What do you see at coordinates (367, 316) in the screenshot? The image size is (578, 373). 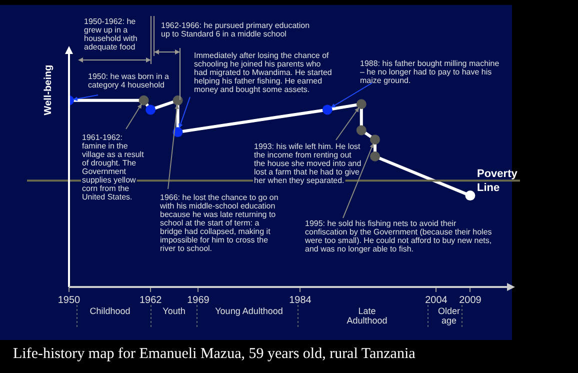 I see `text: Late Adulthood` at bounding box center [367, 316].